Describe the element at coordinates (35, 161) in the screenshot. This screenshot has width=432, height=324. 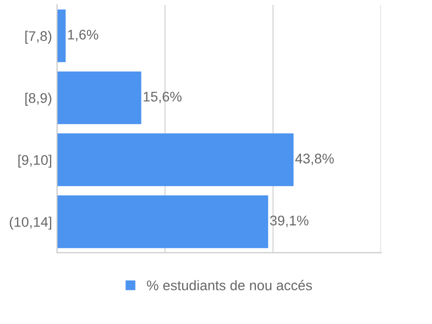
I see `y-tick-label: [9,10]` at that location.